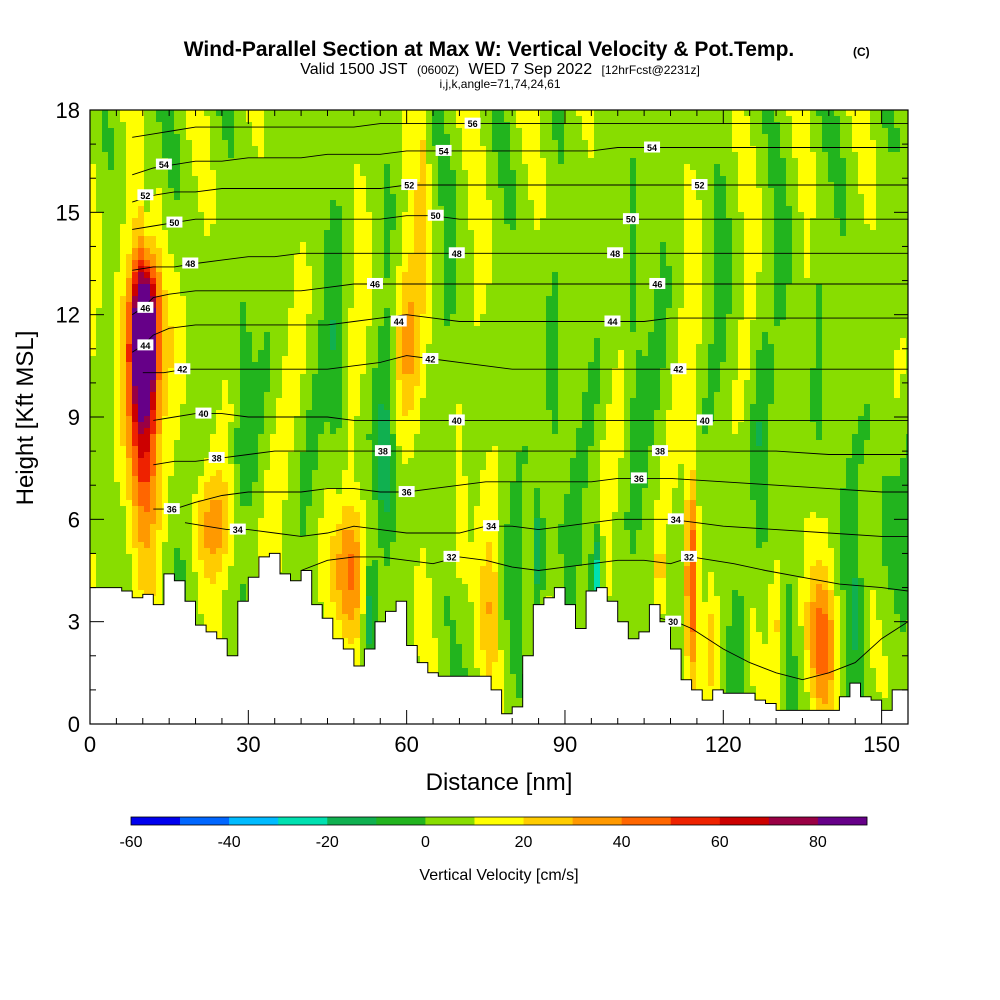 The height and width of the screenshot is (1000, 1000). I want to click on indices-line: i,j,k,angle=71,74,24,61, so click(499, 84).